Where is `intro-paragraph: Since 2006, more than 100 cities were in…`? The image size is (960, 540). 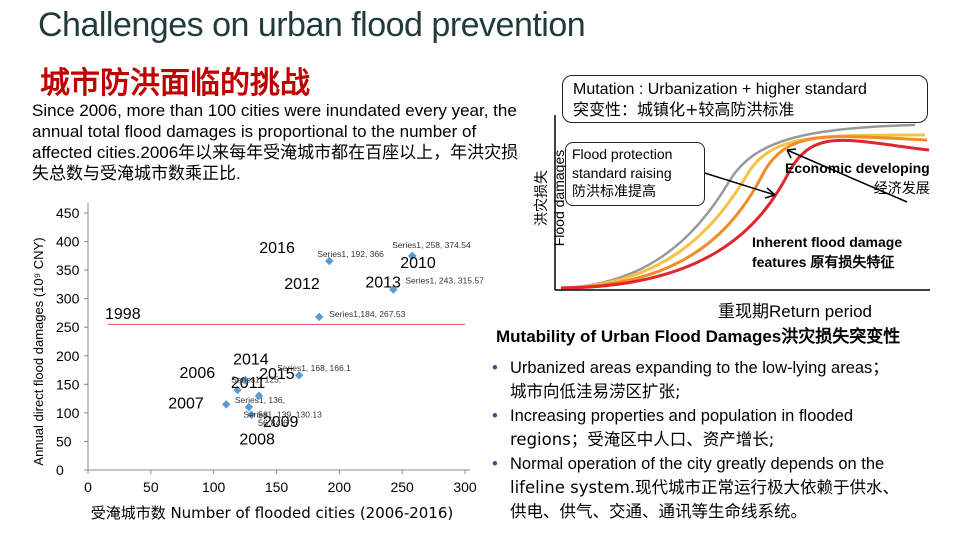
intro-paragraph: Since 2006, more than 100 cities were in… is located at coordinates (275, 142).